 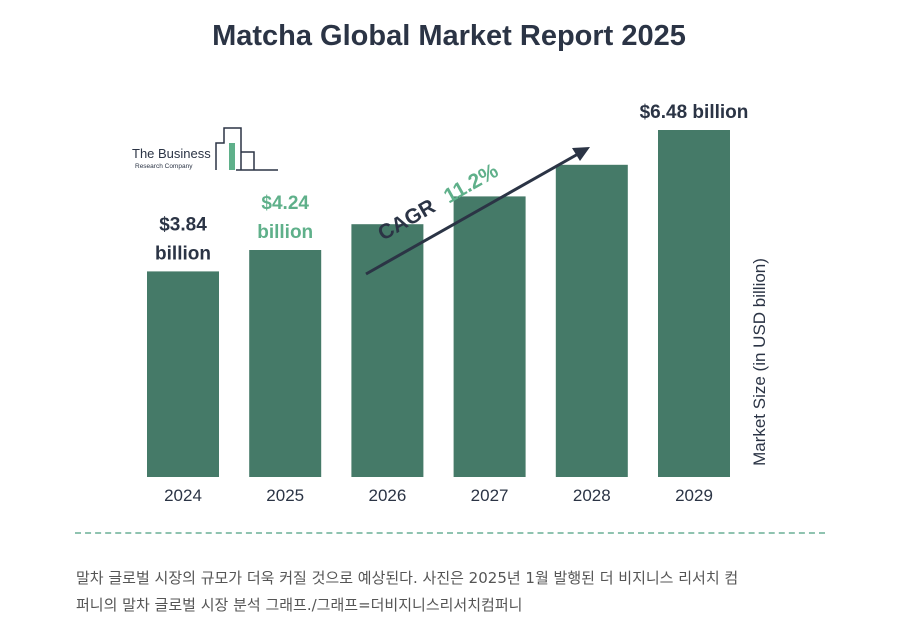 I want to click on bar-2029, so click(x=694, y=303).